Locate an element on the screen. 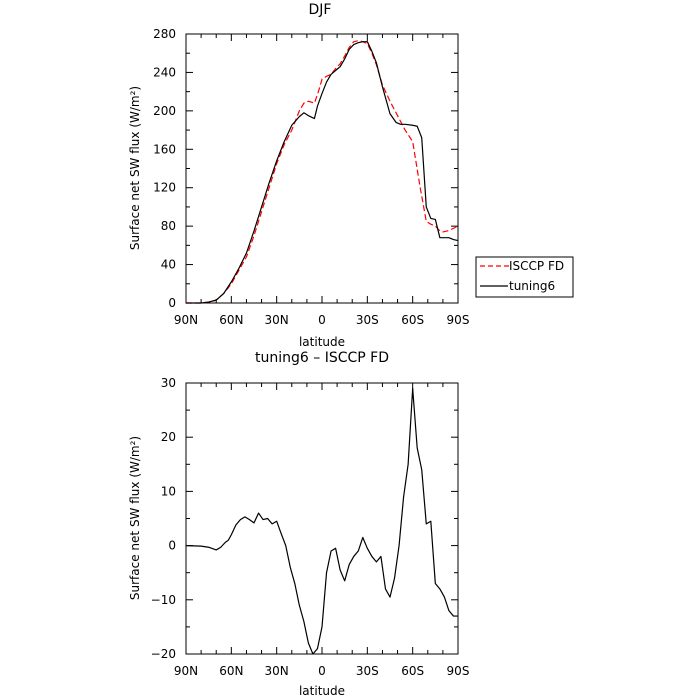 The image size is (700, 700). legend-label-isccp: ISCCP FD is located at coordinates (536, 266).